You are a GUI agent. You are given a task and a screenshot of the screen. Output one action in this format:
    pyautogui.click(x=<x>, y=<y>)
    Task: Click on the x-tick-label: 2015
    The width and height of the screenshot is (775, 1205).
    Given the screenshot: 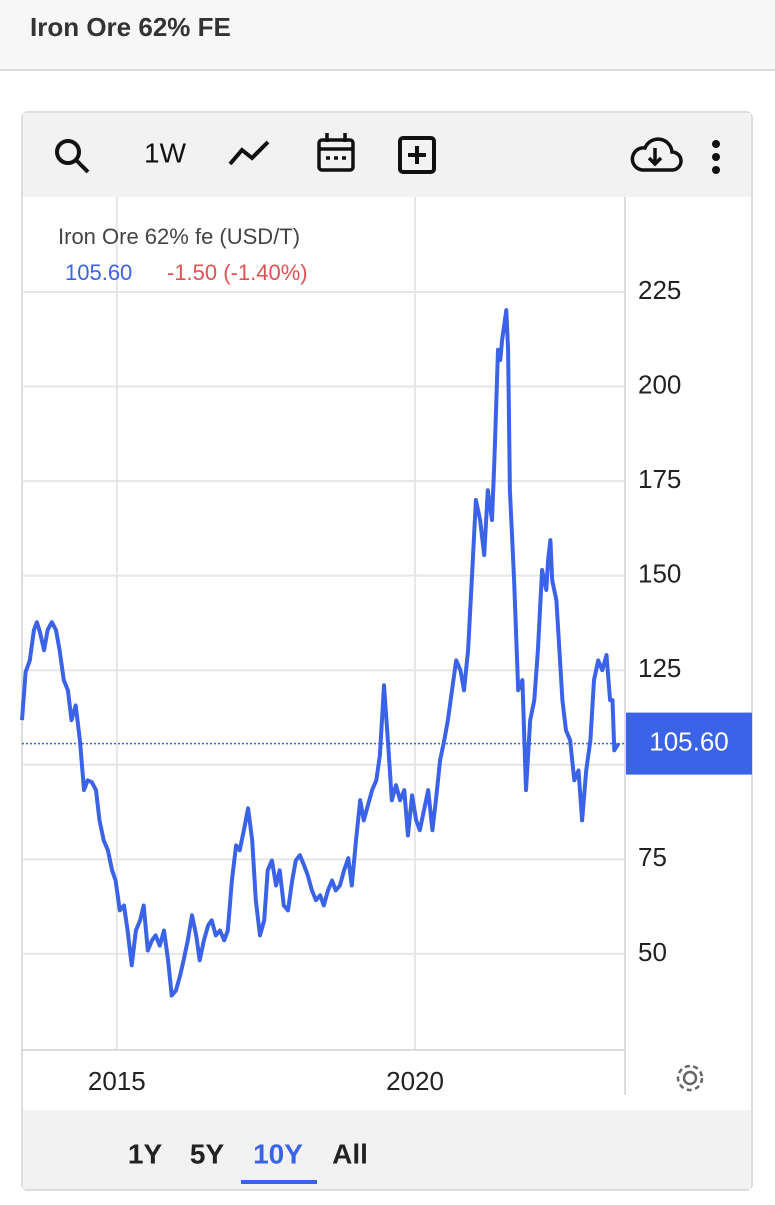 What is the action you would take?
    pyautogui.click(x=117, y=1081)
    